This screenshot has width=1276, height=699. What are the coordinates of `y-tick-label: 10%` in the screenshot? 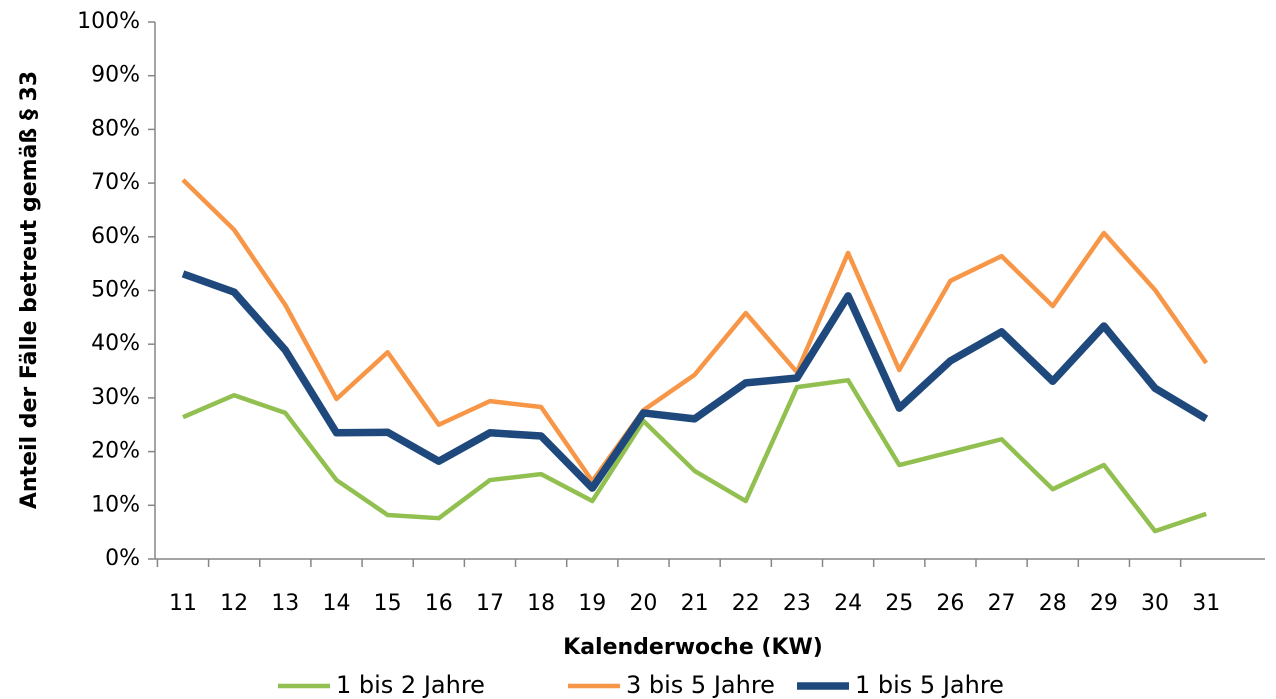 It's located at (115, 504).